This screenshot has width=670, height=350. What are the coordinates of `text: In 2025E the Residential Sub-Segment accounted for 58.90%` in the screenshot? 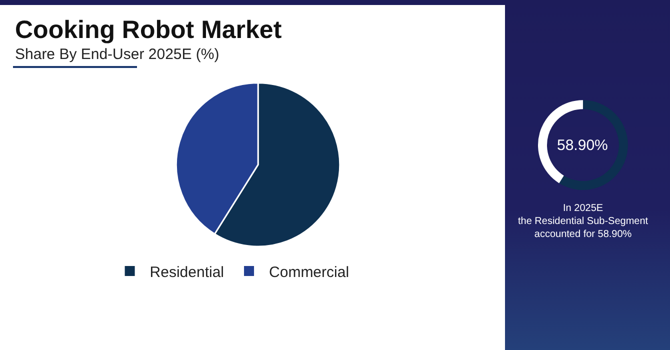 It's located at (583, 221).